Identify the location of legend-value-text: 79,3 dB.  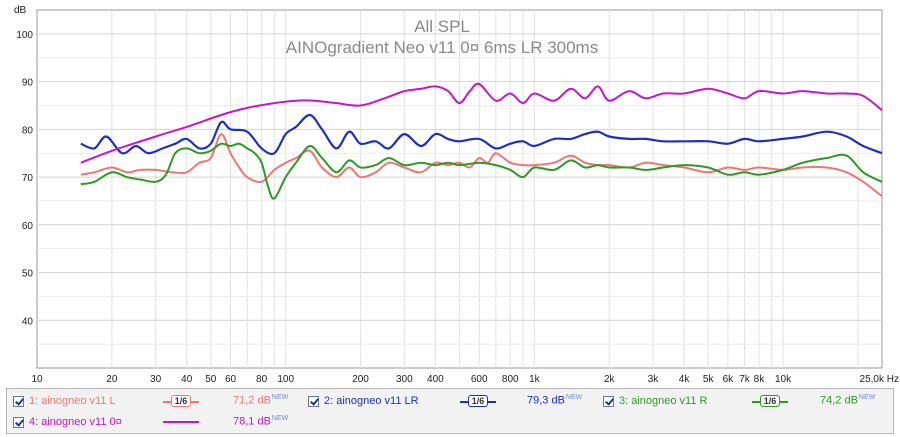
(546, 400).